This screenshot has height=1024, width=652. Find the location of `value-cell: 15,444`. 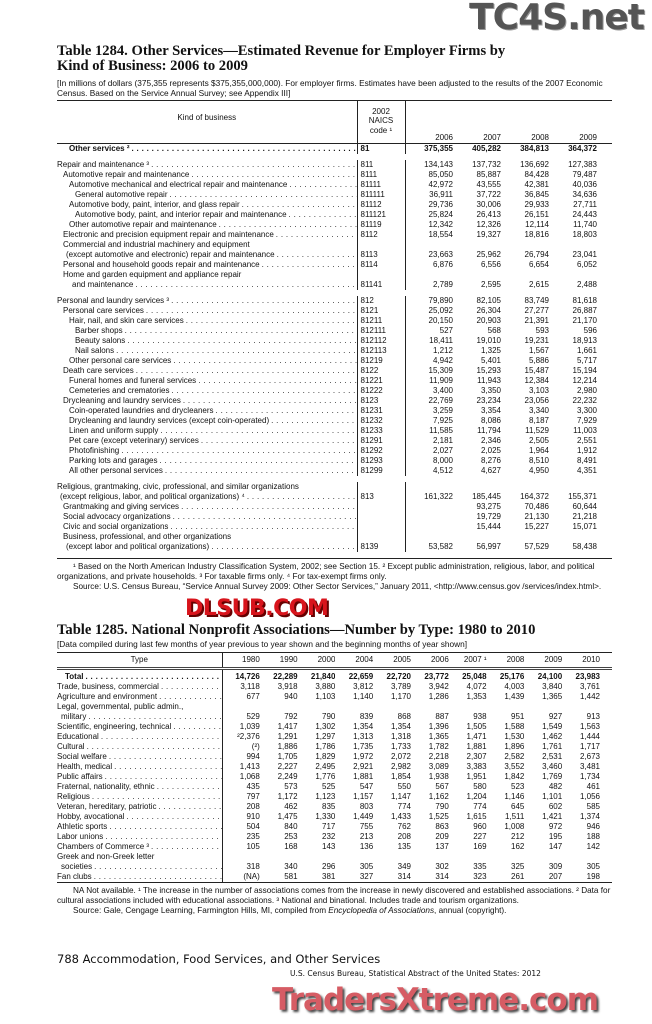

value-cell: 15,444 is located at coordinates (488, 526).